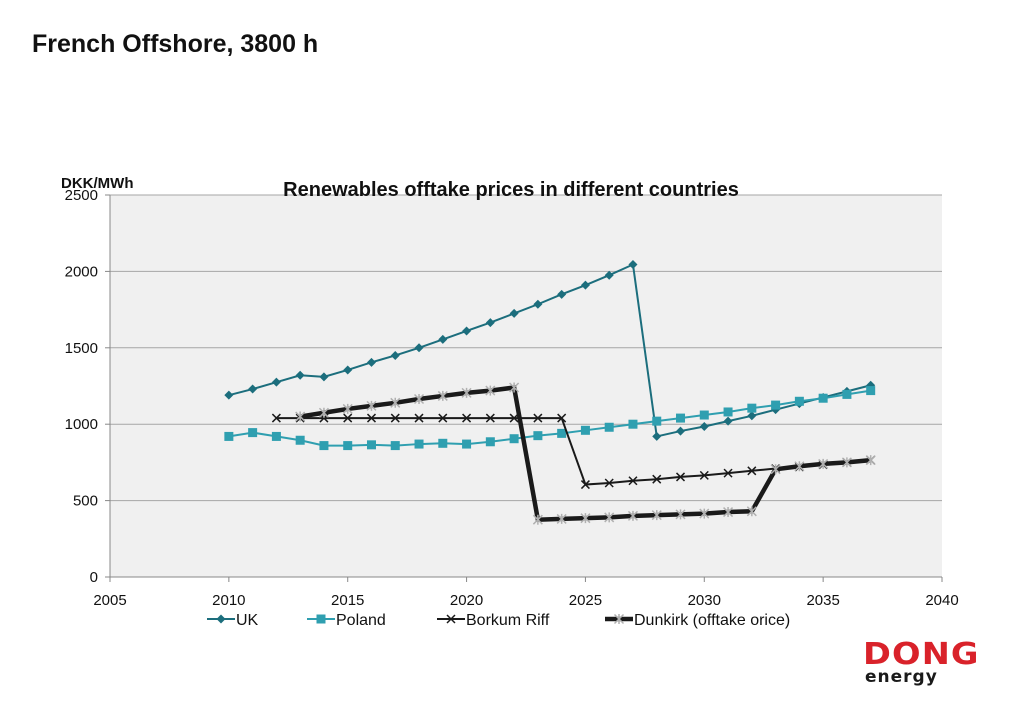 This screenshot has width=1023, height=708. I want to click on legend-item: Poland, so click(346, 620).